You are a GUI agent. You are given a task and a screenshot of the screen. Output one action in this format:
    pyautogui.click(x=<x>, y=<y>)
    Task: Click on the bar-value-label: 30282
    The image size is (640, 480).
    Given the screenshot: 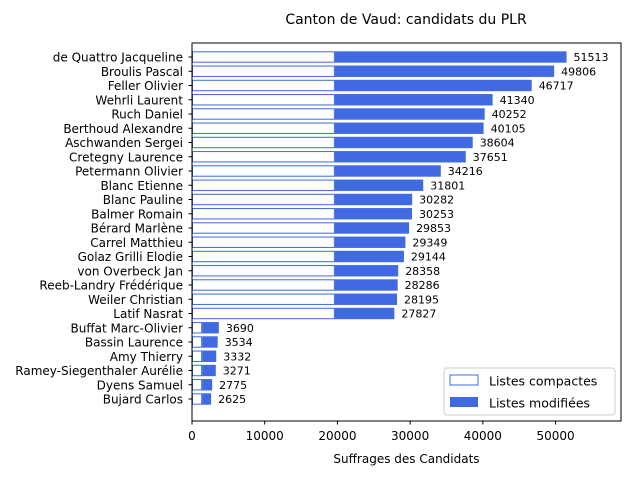 What is the action you would take?
    pyautogui.click(x=436, y=200)
    